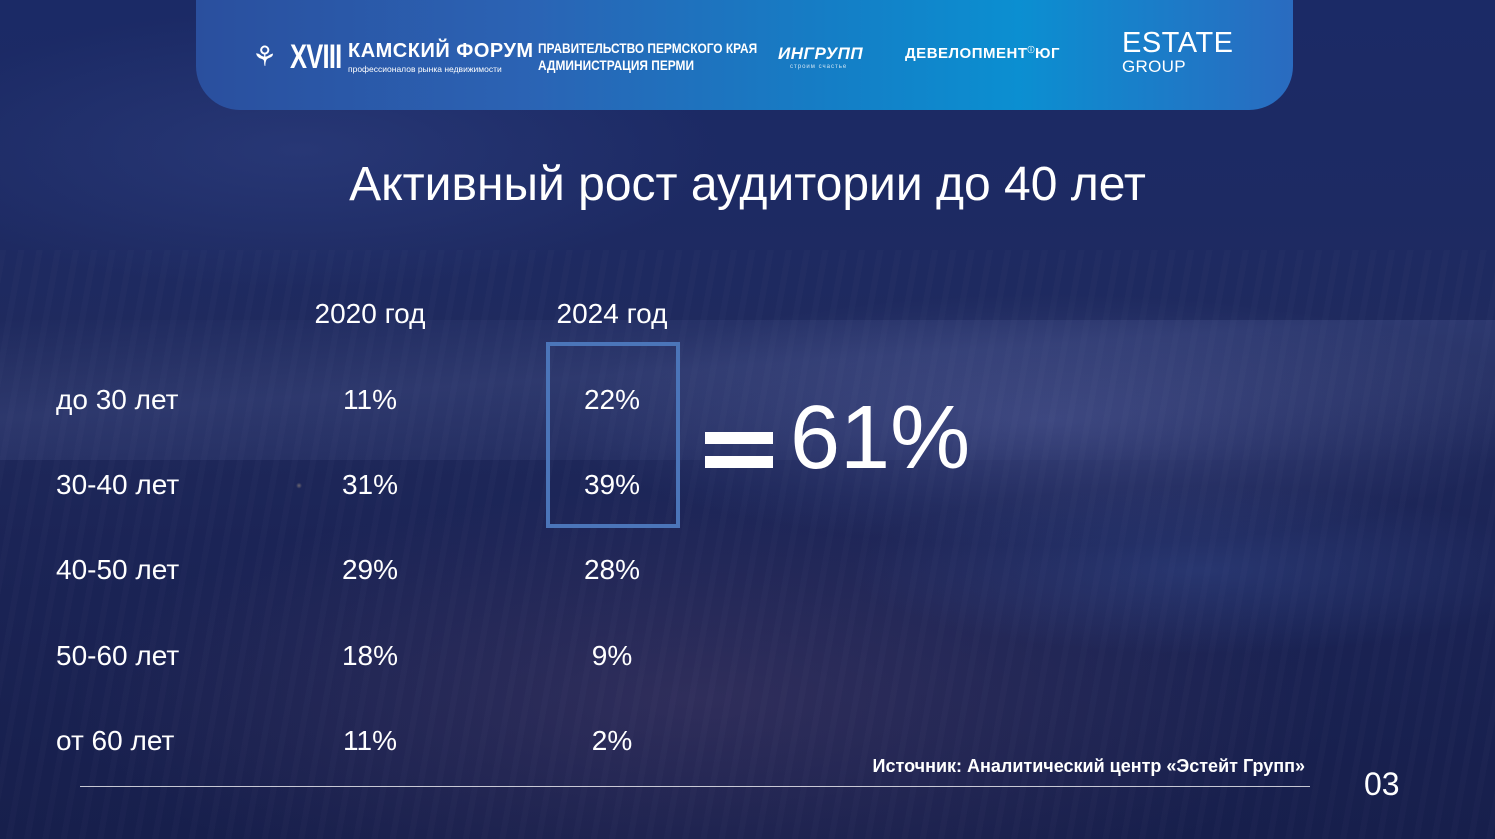  What do you see at coordinates (370, 740) in the screenshot?
I see `cell-2020-over-60: 11%` at bounding box center [370, 740].